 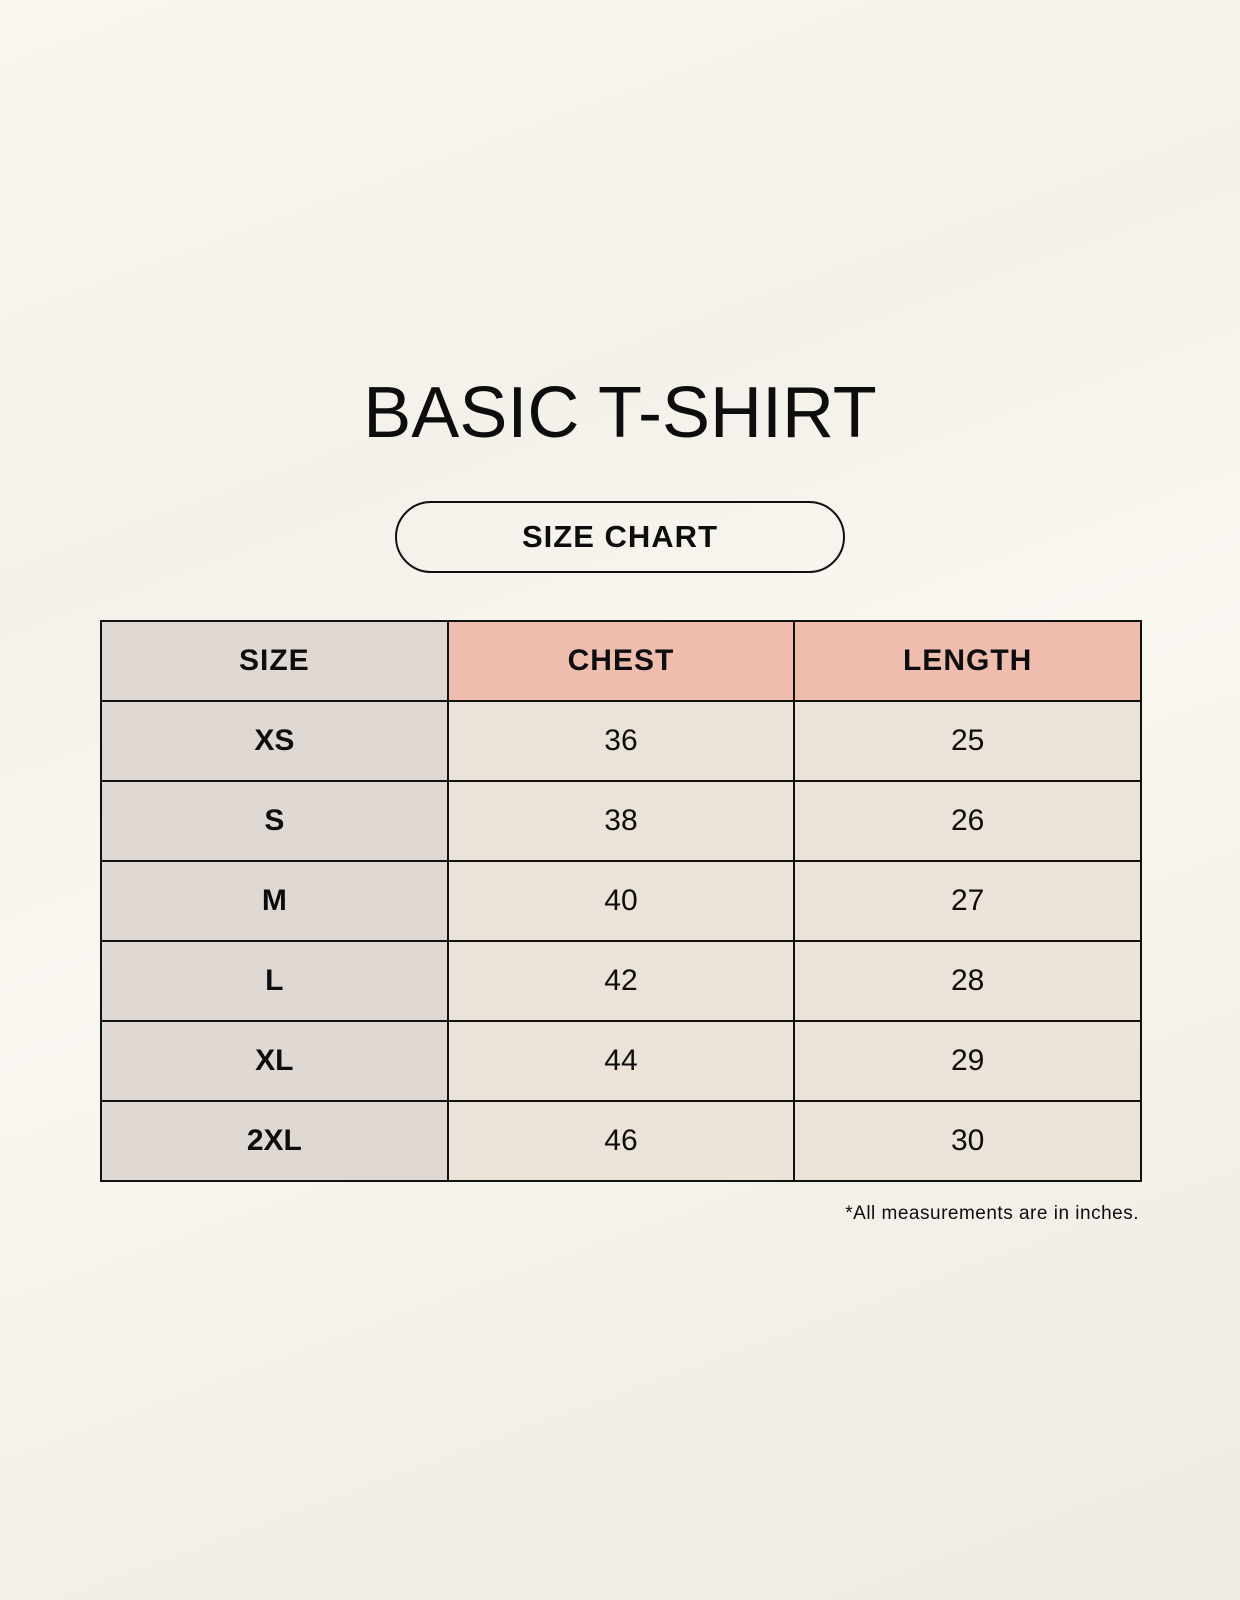 What do you see at coordinates (967, 901) in the screenshot?
I see `cell-length: 27` at bounding box center [967, 901].